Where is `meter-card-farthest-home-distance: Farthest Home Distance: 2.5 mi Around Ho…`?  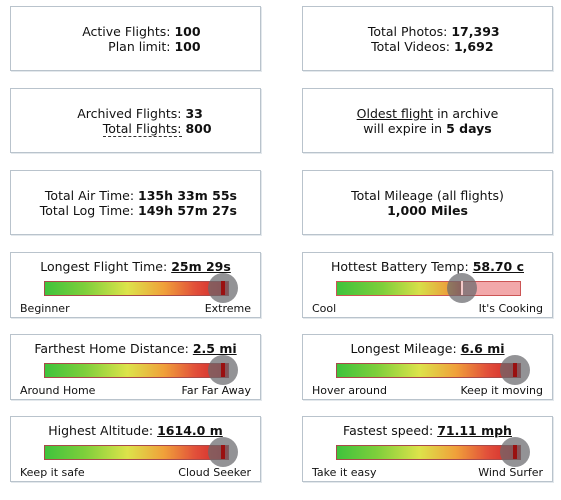 meter-card-farthest-home-distance: Farthest Home Distance: 2.5 mi Around Ho… is located at coordinates (135, 367).